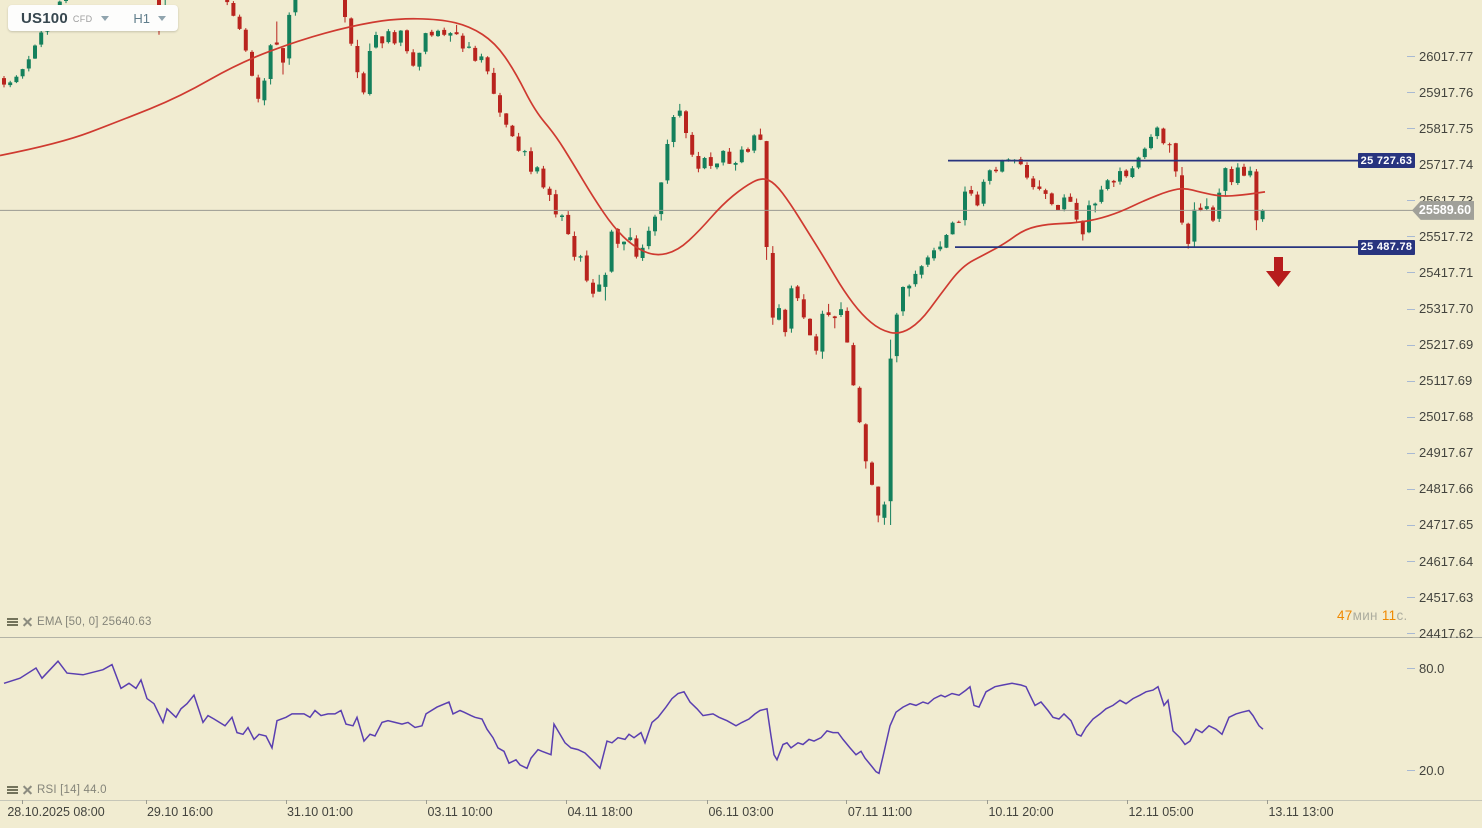  What do you see at coordinates (72, 790) in the screenshot?
I see `rsi-indicator-label: RSI [14] 44.0` at bounding box center [72, 790].